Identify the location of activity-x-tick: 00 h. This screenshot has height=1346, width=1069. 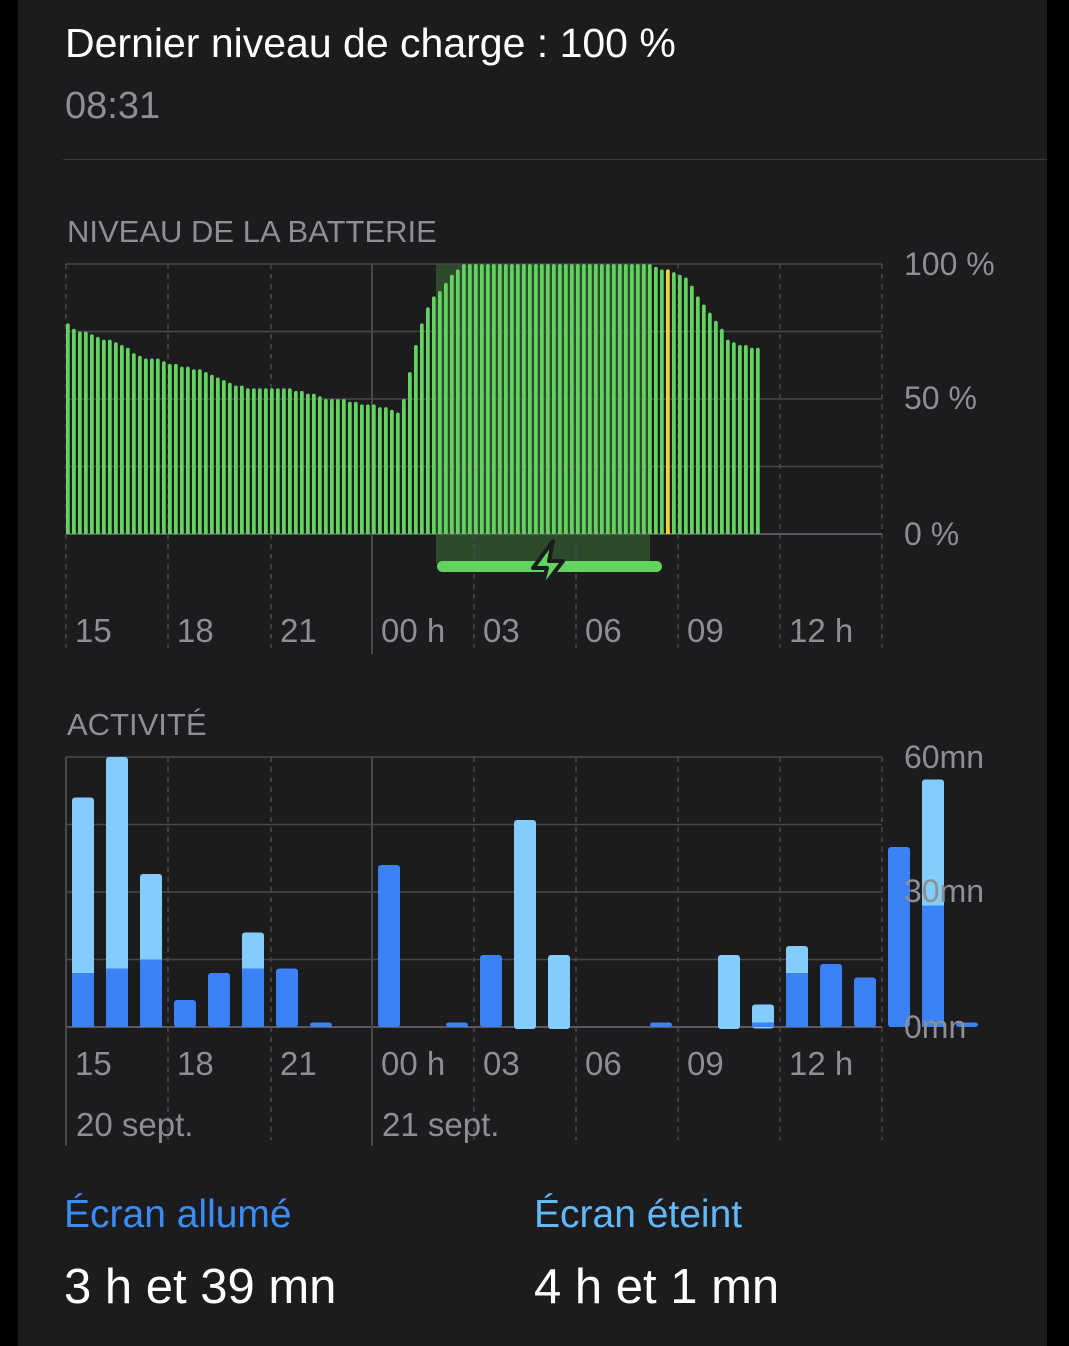
(413, 1063).